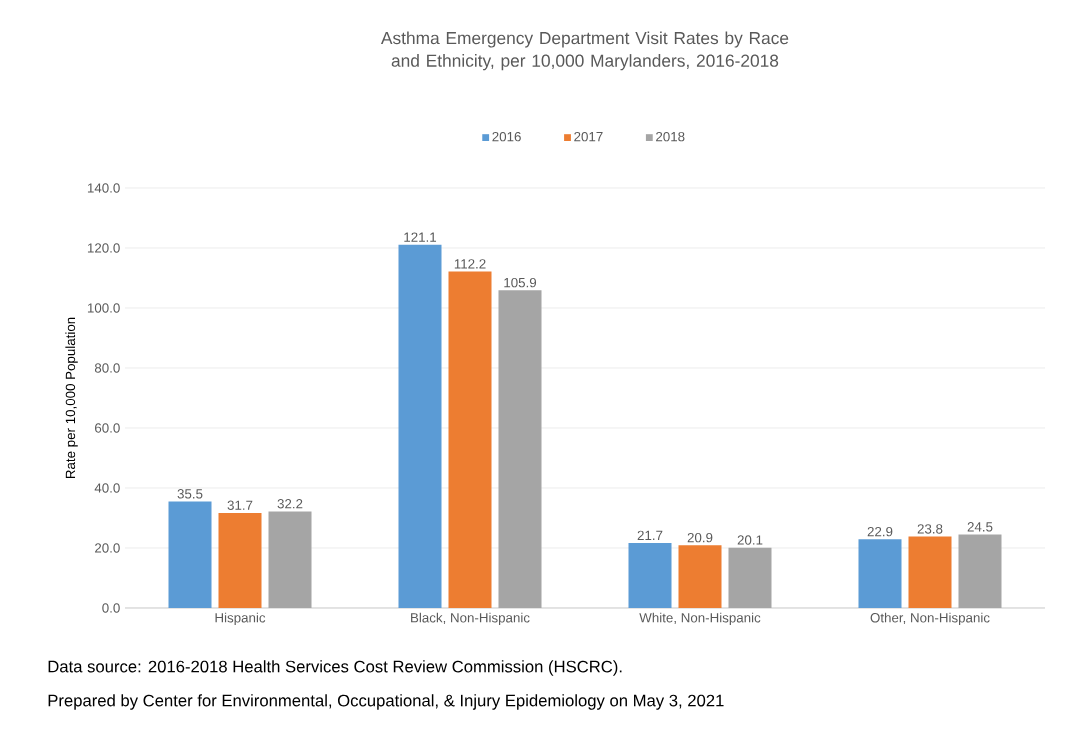 This screenshot has height=739, width=1065. I want to click on y-tick-label: 0.0, so click(111, 608).